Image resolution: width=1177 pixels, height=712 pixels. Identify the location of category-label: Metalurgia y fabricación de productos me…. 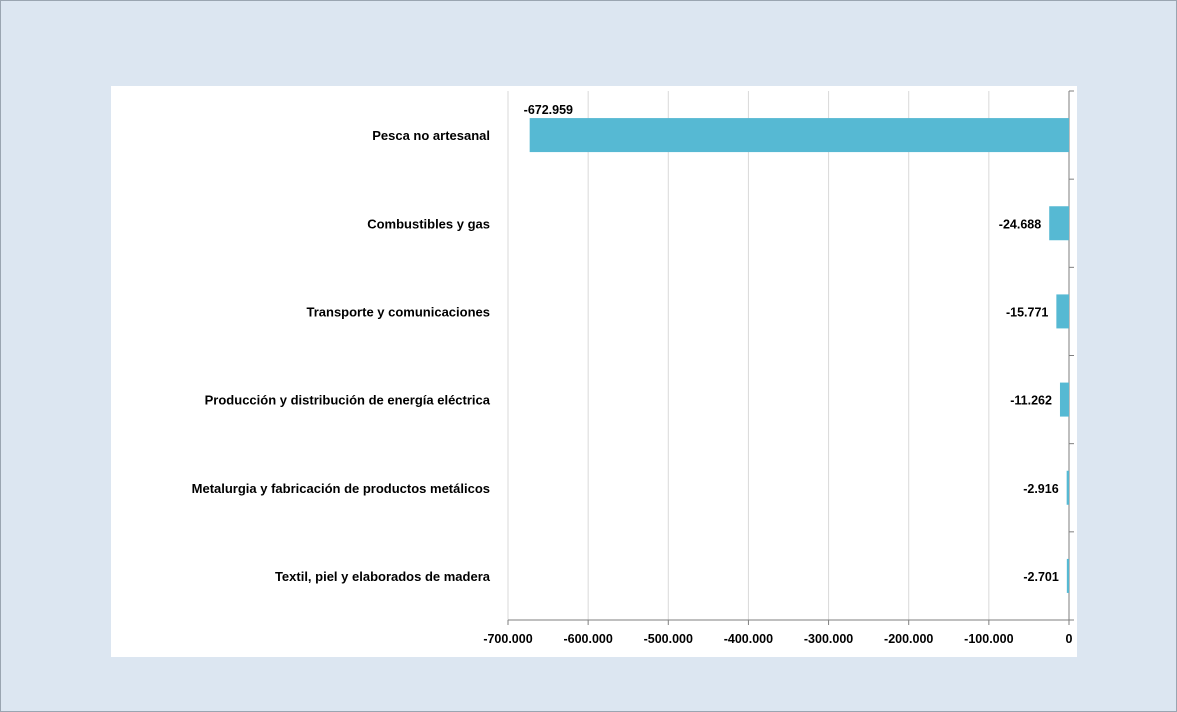
(341, 488).